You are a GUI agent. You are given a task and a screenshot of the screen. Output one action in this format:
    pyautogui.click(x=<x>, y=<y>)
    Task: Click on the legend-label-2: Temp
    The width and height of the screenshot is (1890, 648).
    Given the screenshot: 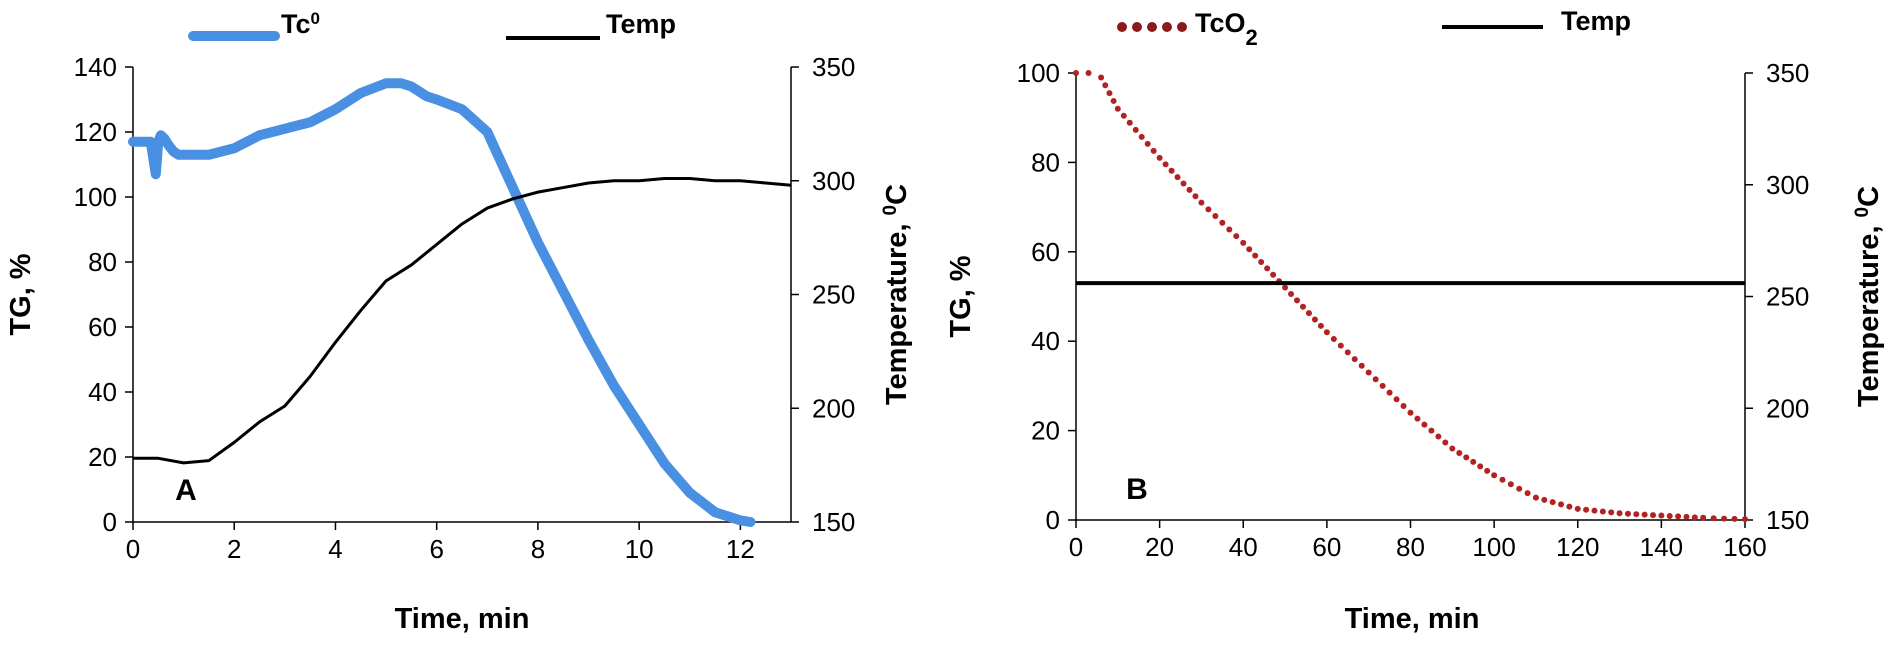 What is the action you would take?
    pyautogui.click(x=1596, y=21)
    